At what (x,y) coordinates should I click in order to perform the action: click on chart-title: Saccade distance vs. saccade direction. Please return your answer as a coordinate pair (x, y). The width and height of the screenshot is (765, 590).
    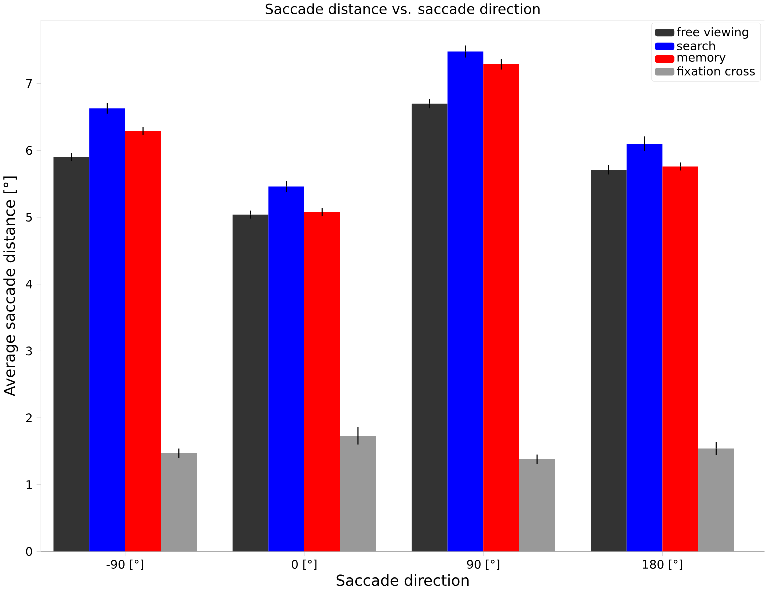
    Looking at the image, I should click on (403, 9).